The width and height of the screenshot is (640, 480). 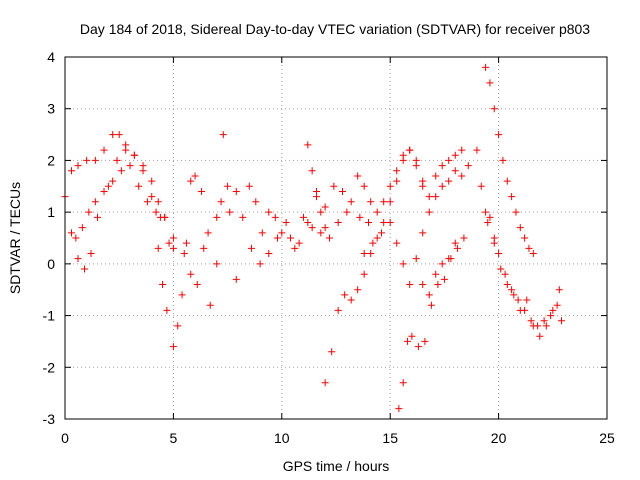 What do you see at coordinates (336, 466) in the screenshot?
I see `x-axis-label: GPS time / hours` at bounding box center [336, 466].